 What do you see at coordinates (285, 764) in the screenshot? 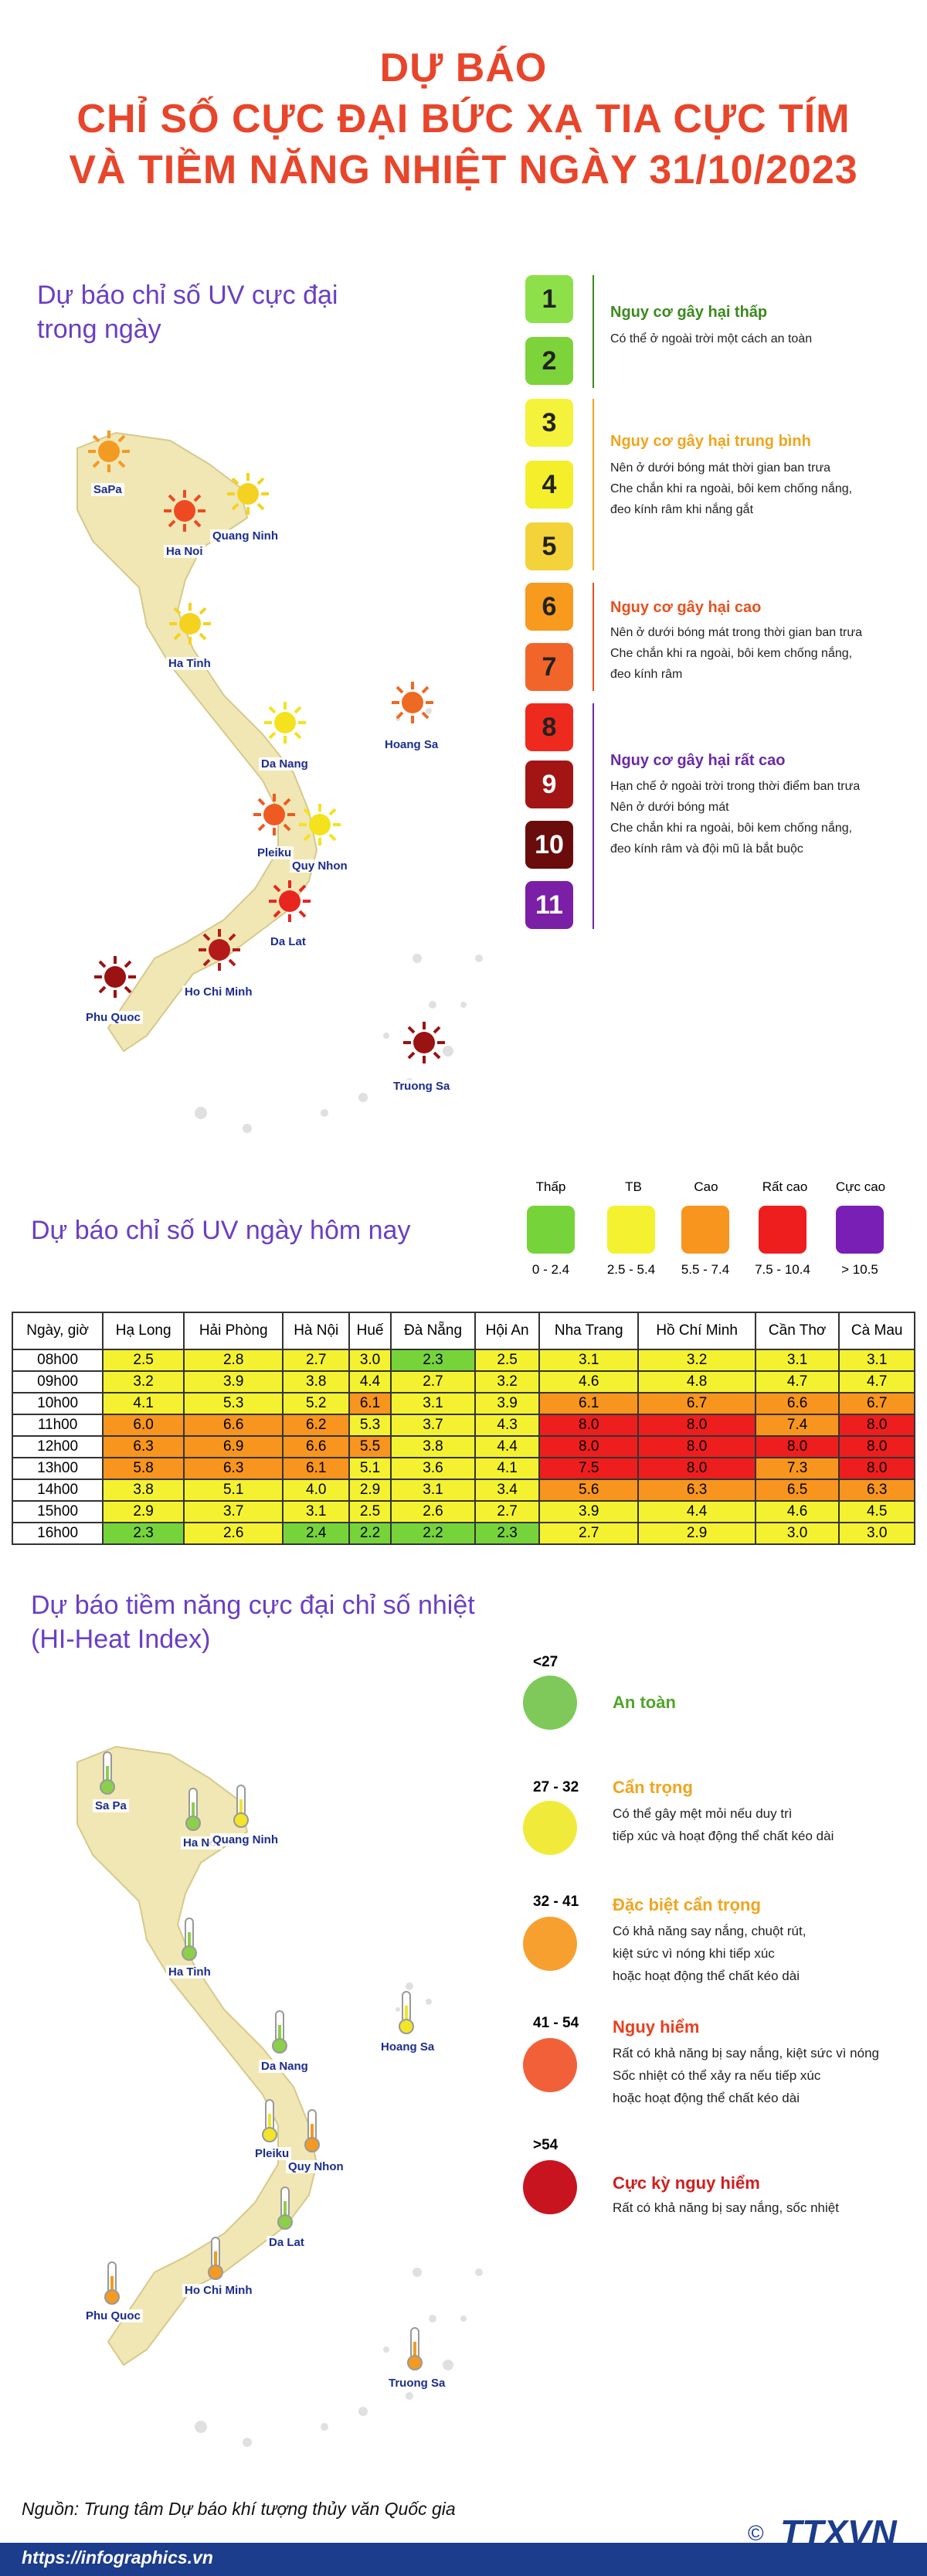
I see `city-label: Da Nang` at bounding box center [285, 764].